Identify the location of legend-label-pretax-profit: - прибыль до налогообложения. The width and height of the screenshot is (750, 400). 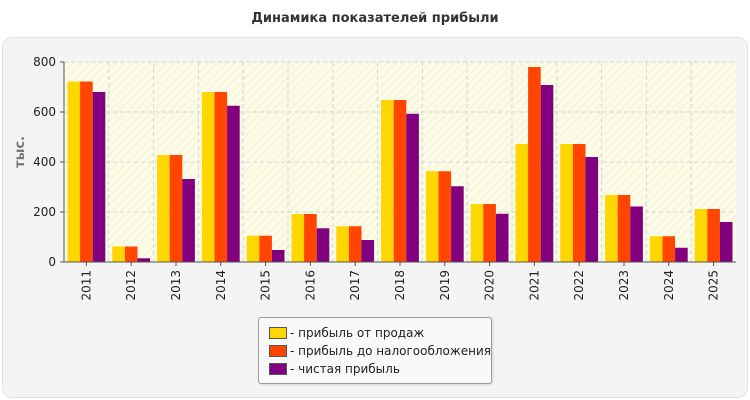
(390, 351).